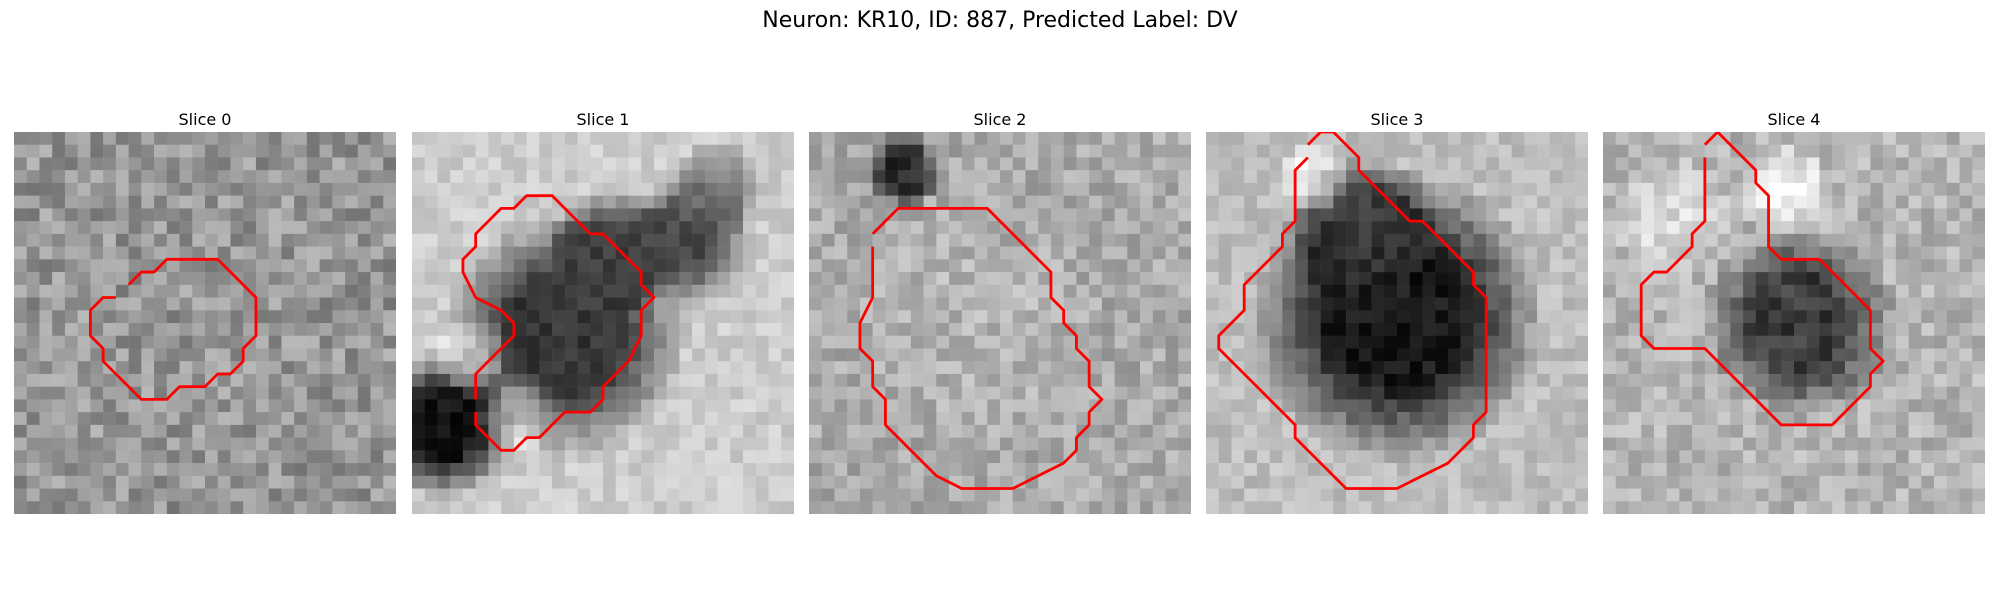 The width and height of the screenshot is (2000, 600). I want to click on panel-title: Slice 3, so click(1397, 119).